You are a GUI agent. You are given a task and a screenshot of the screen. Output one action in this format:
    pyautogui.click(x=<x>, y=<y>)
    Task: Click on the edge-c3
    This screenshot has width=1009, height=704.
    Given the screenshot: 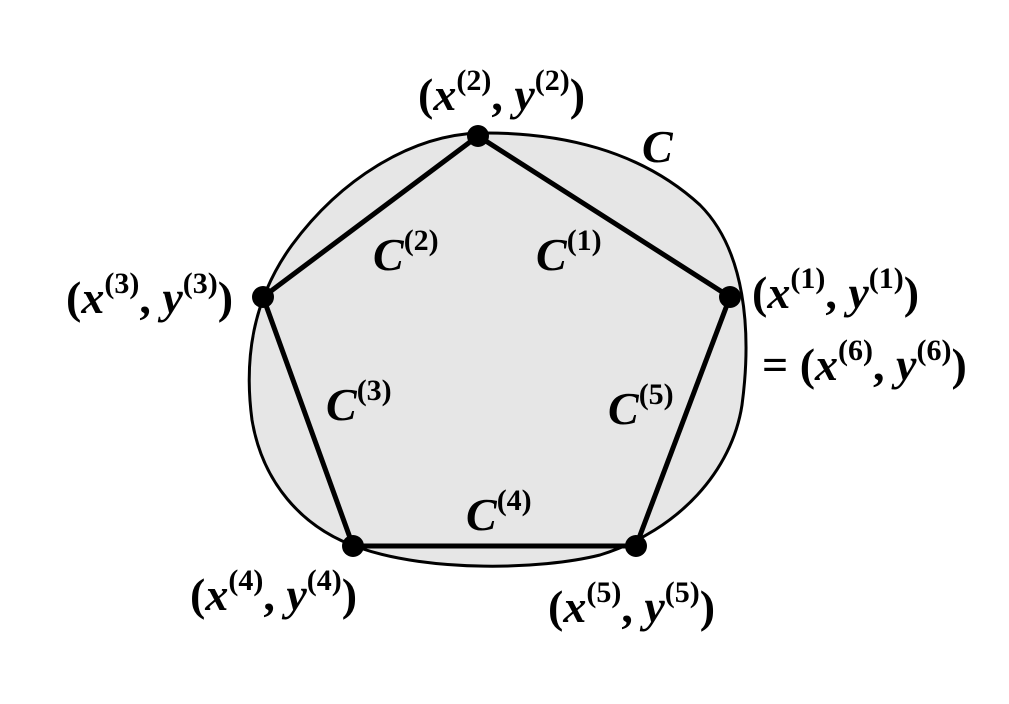 What is the action you would take?
    pyautogui.click(x=308, y=421)
    